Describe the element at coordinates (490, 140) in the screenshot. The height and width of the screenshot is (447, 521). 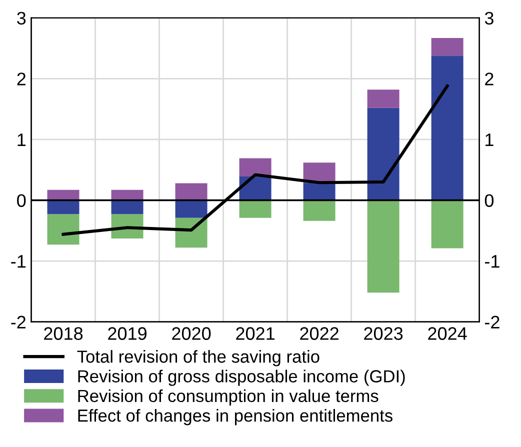
I see `y2-tick-label: 1` at that location.